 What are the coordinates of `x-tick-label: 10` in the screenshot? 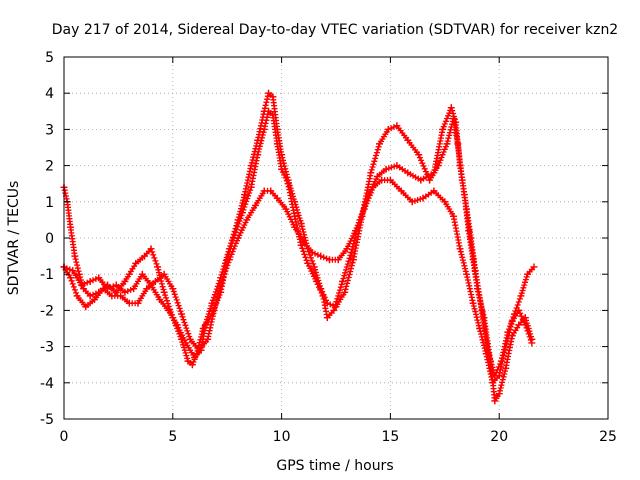 It's located at (282, 437).